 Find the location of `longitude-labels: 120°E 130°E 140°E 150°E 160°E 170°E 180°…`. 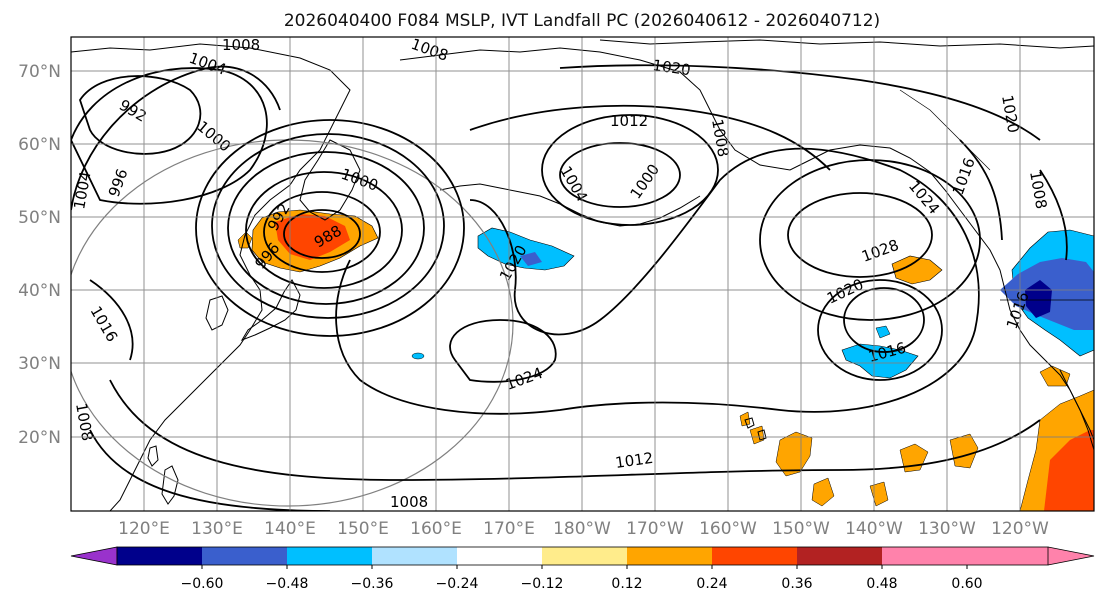

longitude-labels: 120°E 130°E 140°E 150°E 160°E 170°E 180°… is located at coordinates (583, 529).